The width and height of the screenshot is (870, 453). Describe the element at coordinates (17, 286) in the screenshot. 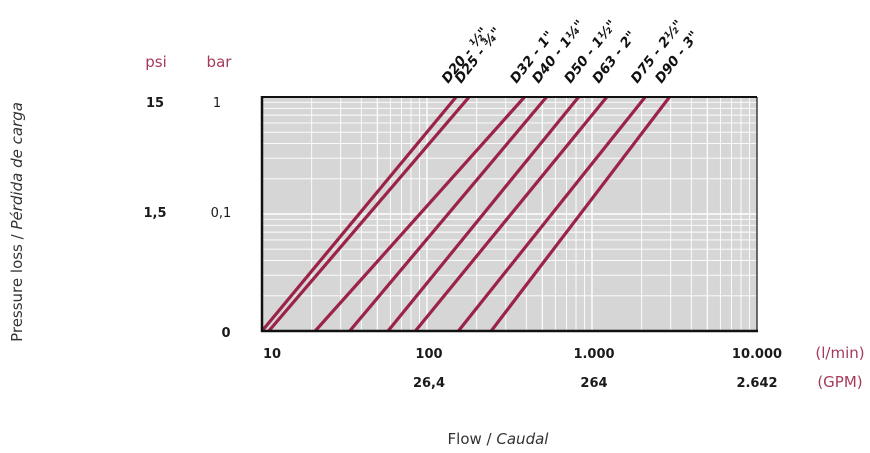

I see `y-axis-title-plain: Pressure loss /` at that location.